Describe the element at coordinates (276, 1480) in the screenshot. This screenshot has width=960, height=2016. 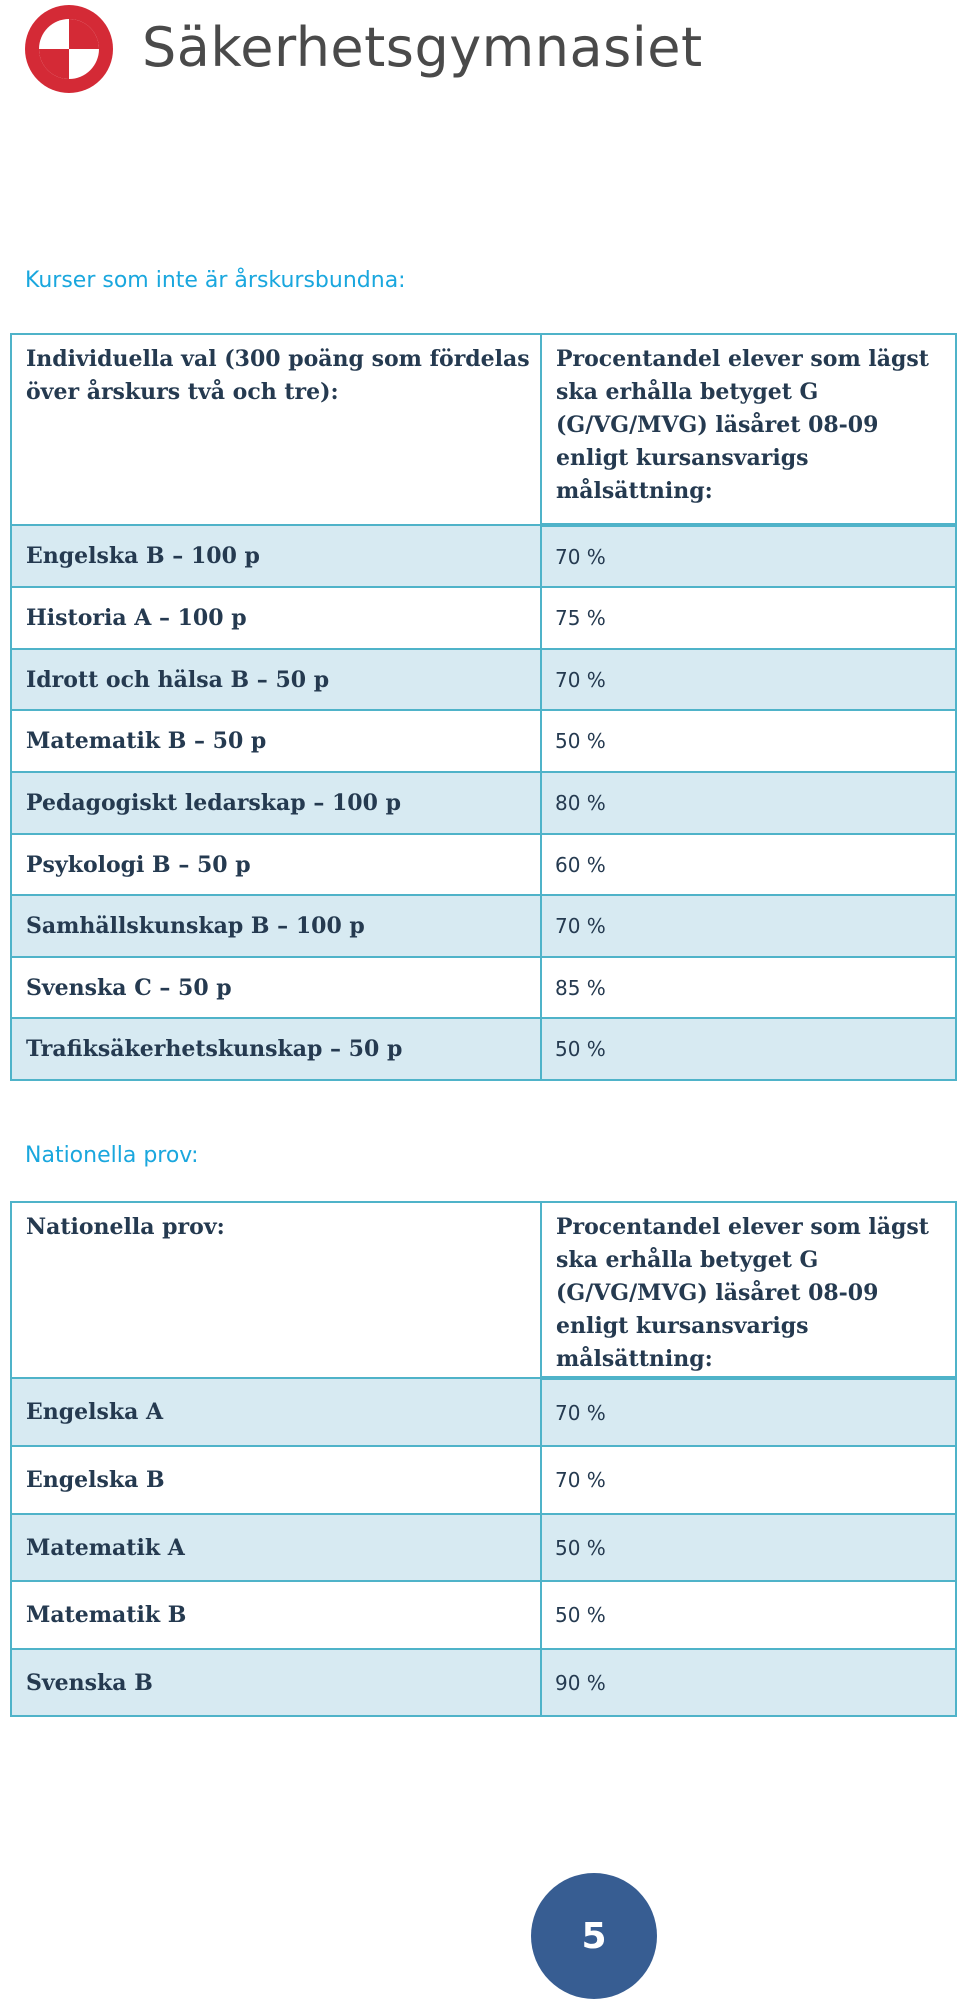
I see `test-name: Engelska B` at that location.